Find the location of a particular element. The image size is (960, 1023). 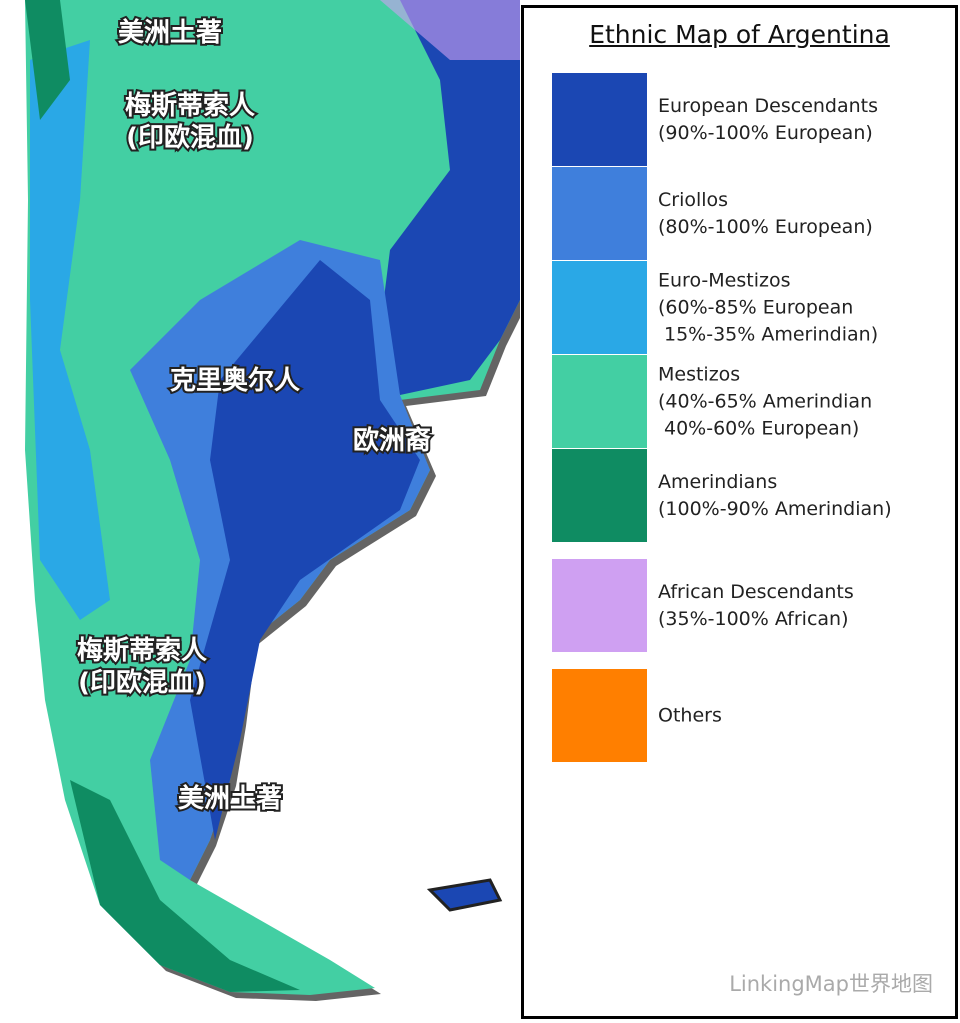

legend-line: 40%-60% European) is located at coordinates (762, 428).